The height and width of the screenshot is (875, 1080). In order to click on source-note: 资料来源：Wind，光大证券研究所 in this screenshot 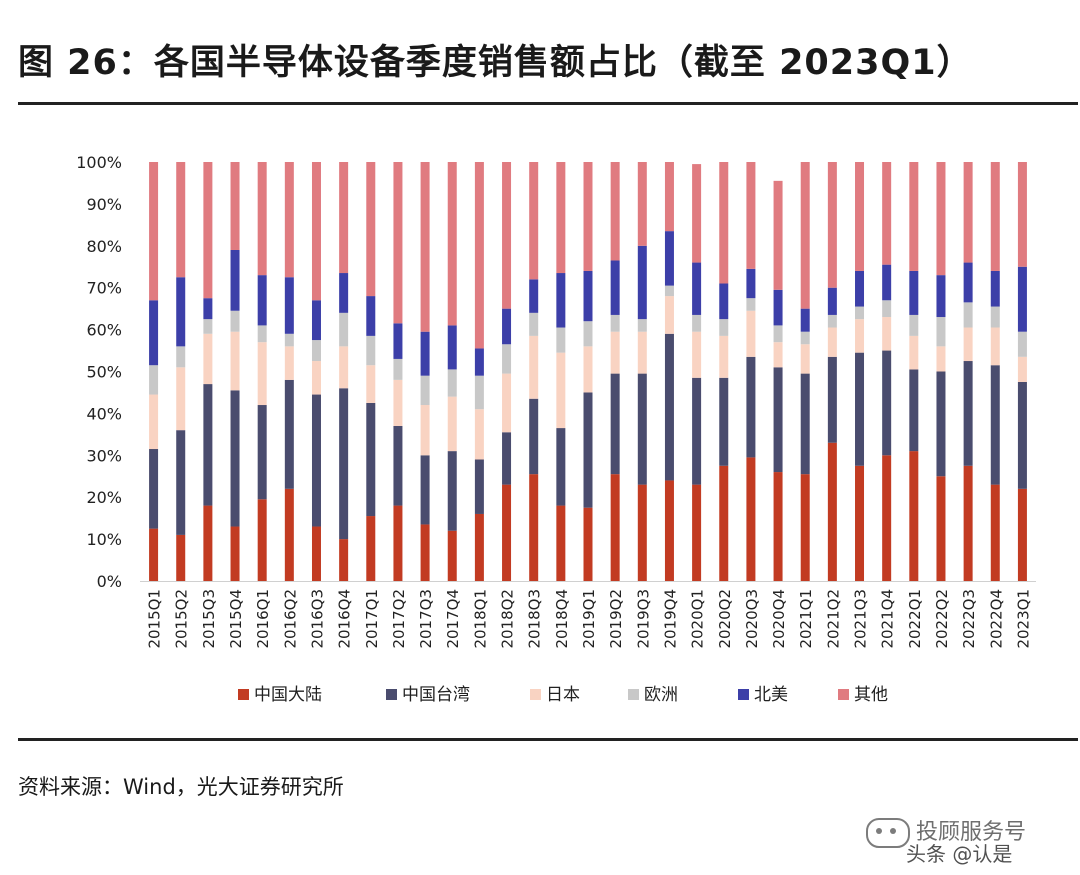, I will do `click(181, 787)`.